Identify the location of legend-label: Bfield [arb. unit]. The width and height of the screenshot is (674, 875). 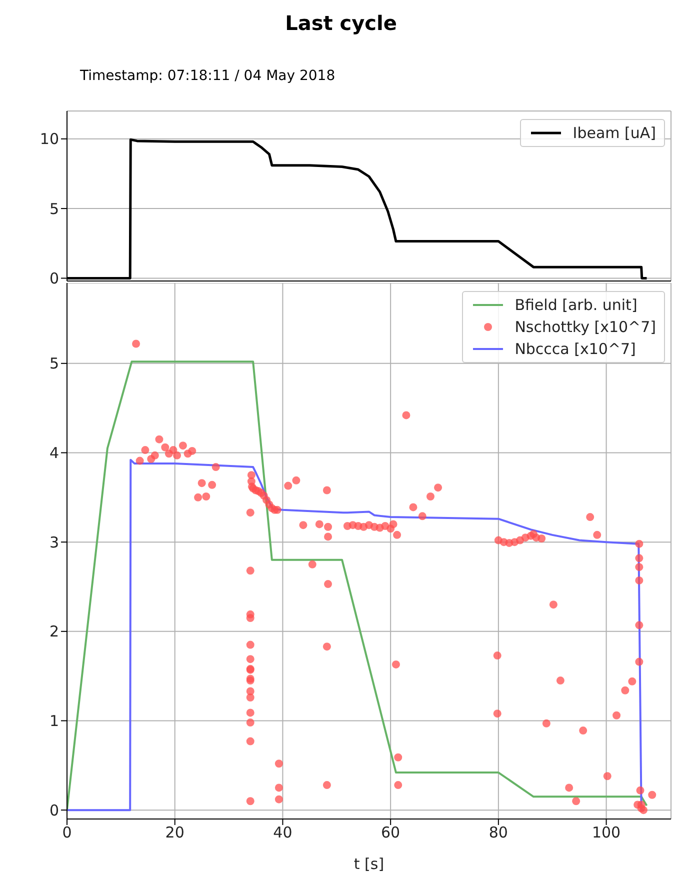
(576, 305).